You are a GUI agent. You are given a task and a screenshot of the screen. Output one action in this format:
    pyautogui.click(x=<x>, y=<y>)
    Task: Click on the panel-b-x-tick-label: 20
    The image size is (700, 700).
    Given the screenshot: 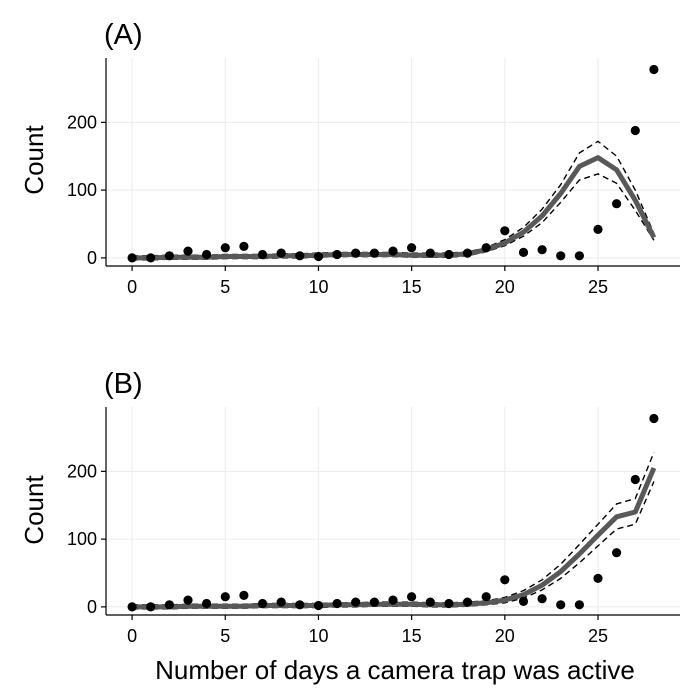 What is the action you would take?
    pyautogui.click(x=505, y=636)
    